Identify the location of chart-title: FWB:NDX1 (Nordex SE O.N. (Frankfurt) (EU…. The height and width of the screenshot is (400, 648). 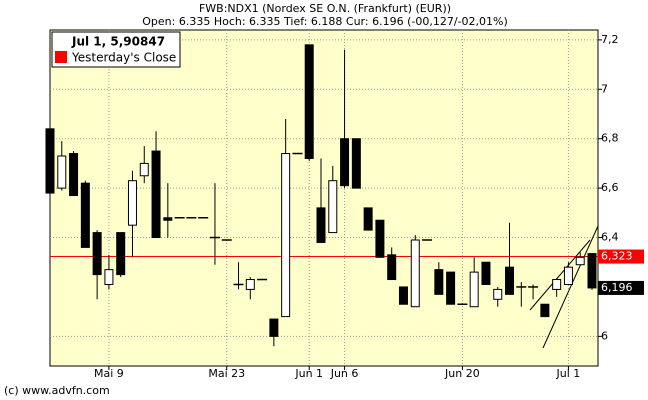
(325, 8).